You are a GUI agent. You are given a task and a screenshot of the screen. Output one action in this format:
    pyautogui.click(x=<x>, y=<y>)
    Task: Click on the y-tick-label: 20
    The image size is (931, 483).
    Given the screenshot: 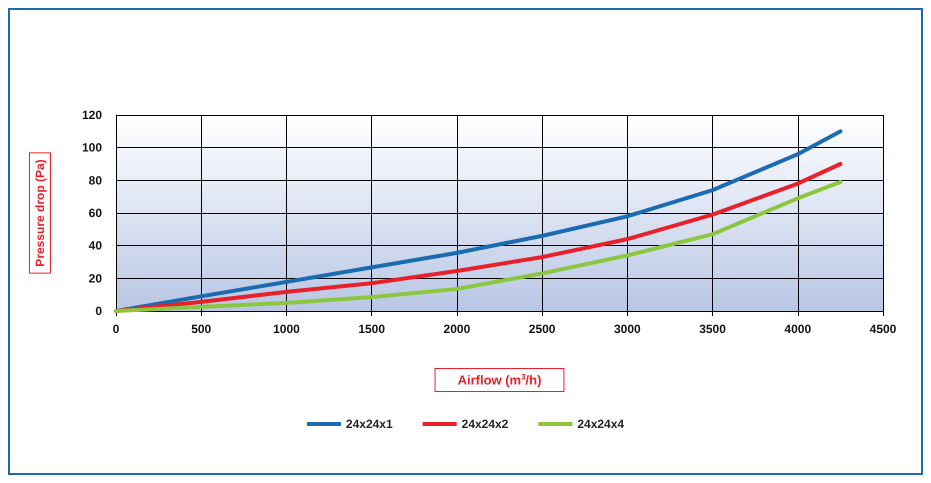 What is the action you would take?
    pyautogui.click(x=95, y=278)
    